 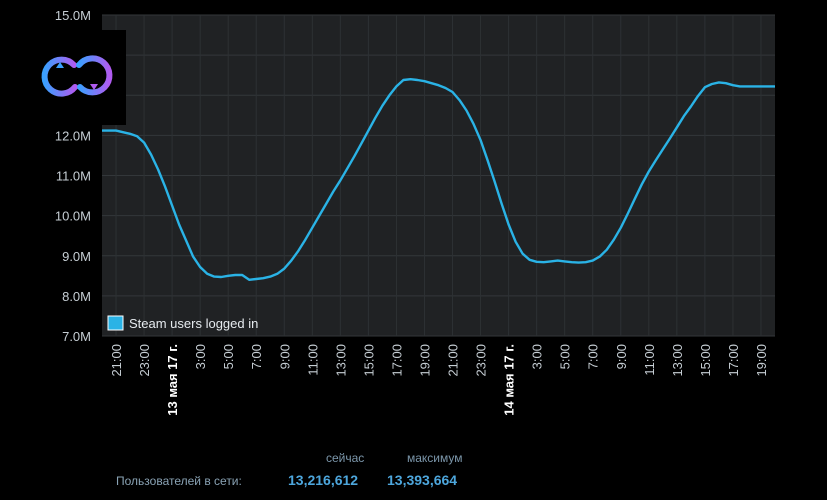 I want to click on y-tick-label: 7.0M, so click(x=76, y=336).